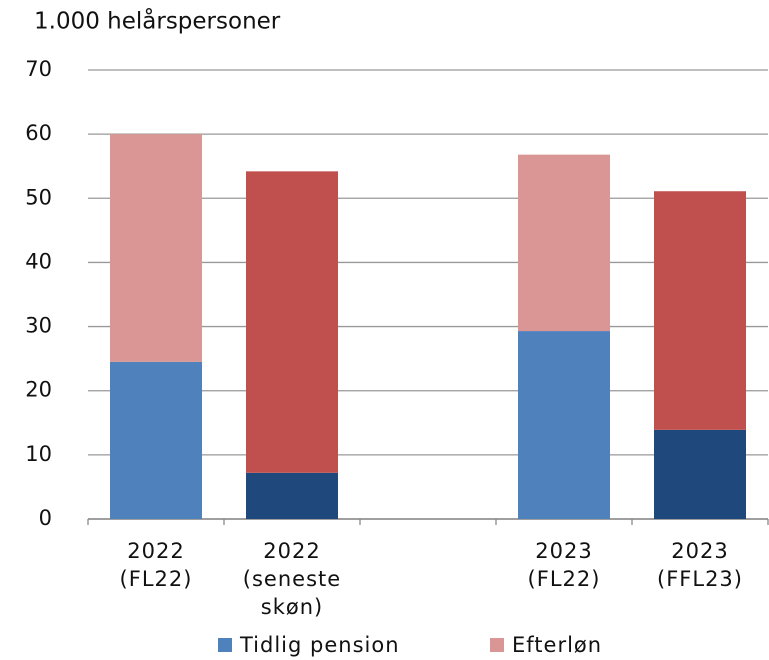 The image size is (769, 660). I want to click on legend-label: Tidlig pension, so click(319, 645).